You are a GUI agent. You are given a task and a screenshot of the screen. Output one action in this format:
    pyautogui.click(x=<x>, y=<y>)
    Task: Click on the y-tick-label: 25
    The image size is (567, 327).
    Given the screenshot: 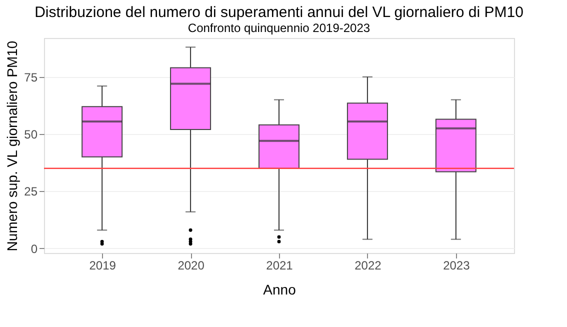 What is the action you would take?
    pyautogui.click(x=31, y=191)
    